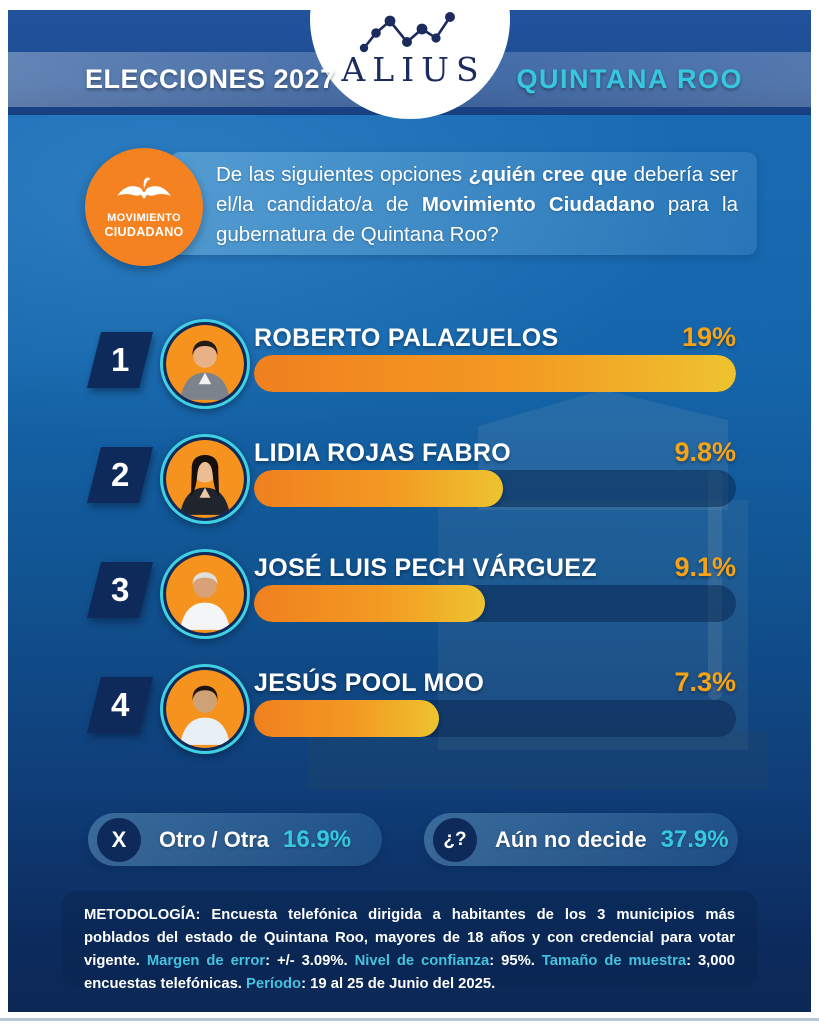 The image size is (819, 1024). Describe the element at coordinates (310, 961) in the screenshot. I see `margin-of-error-value: : +/- 3.09%.` at that location.